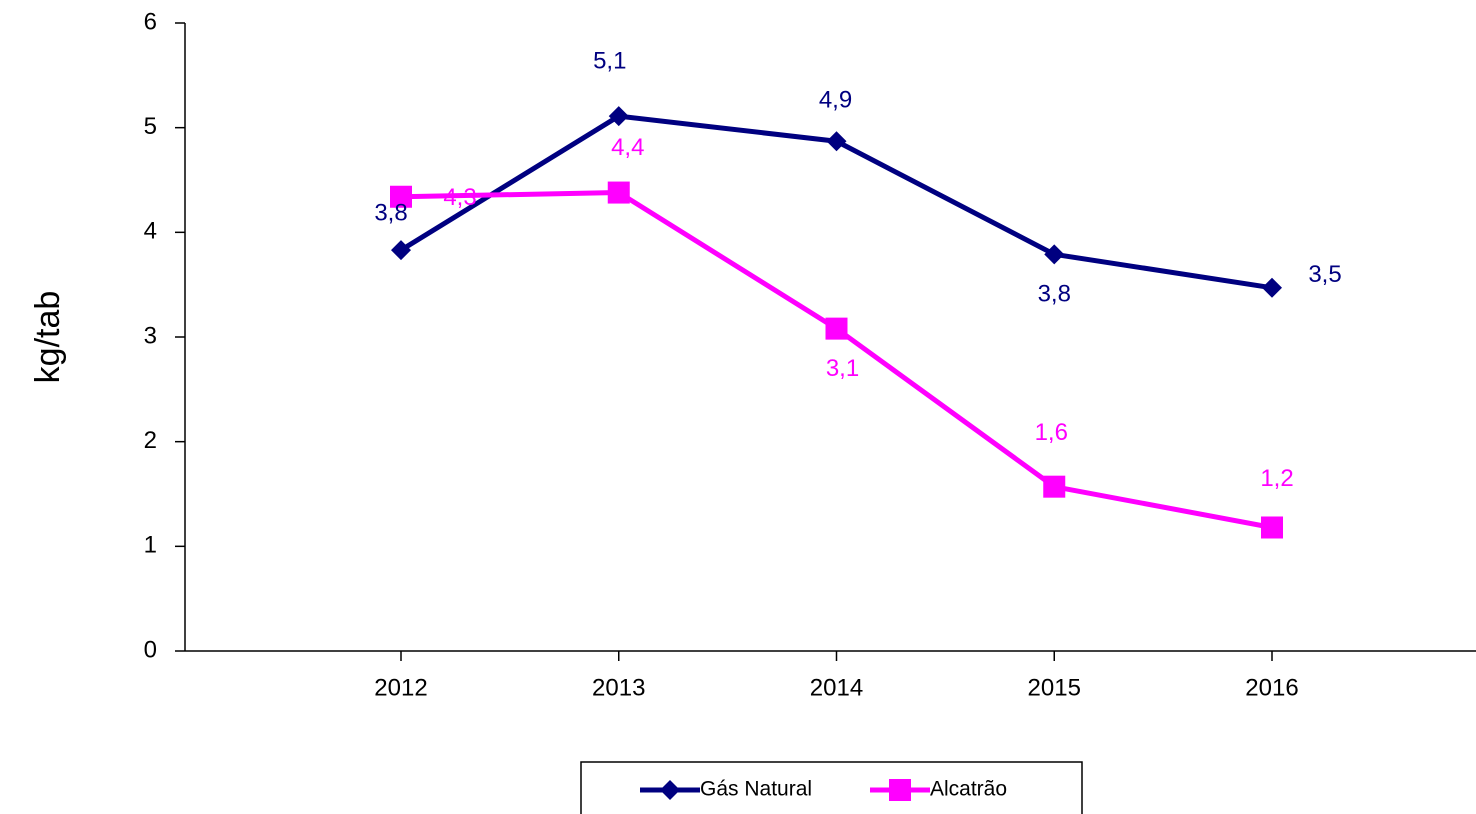  I want to click on data-label: 3,5, so click(1324, 274).